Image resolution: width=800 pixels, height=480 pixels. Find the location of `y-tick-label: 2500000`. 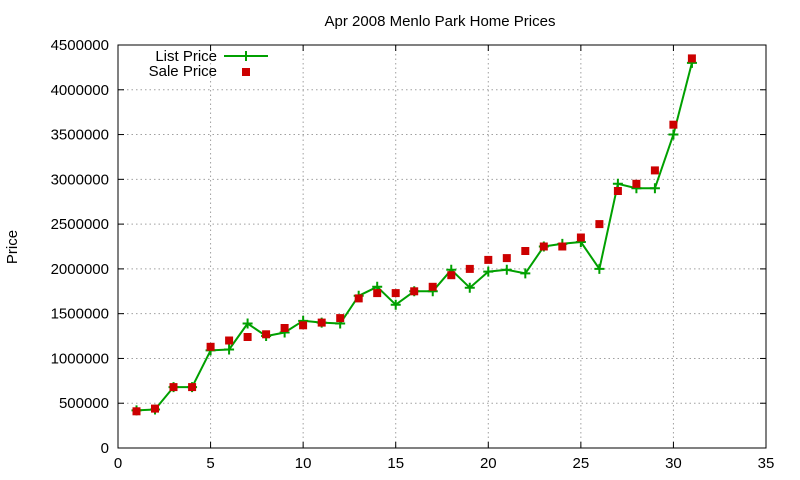

y-tick-label: 2500000 is located at coordinates (80, 224).